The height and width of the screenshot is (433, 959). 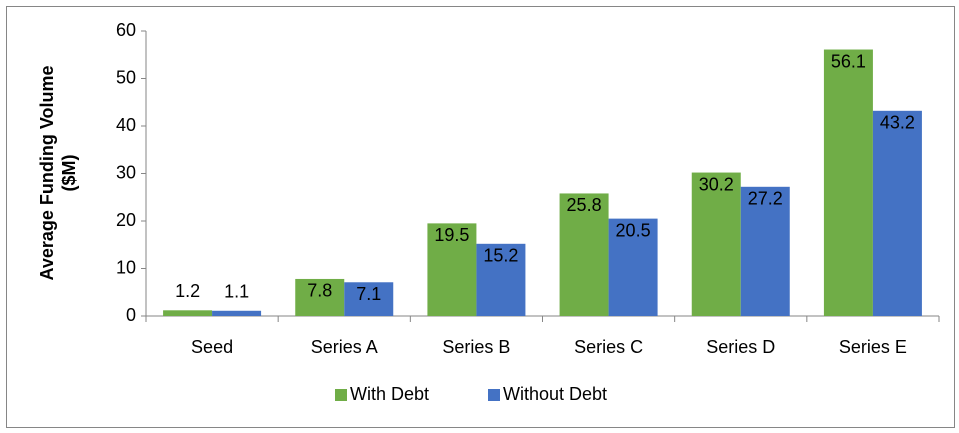 I want to click on x-tick-label: Series B, so click(x=476, y=347).